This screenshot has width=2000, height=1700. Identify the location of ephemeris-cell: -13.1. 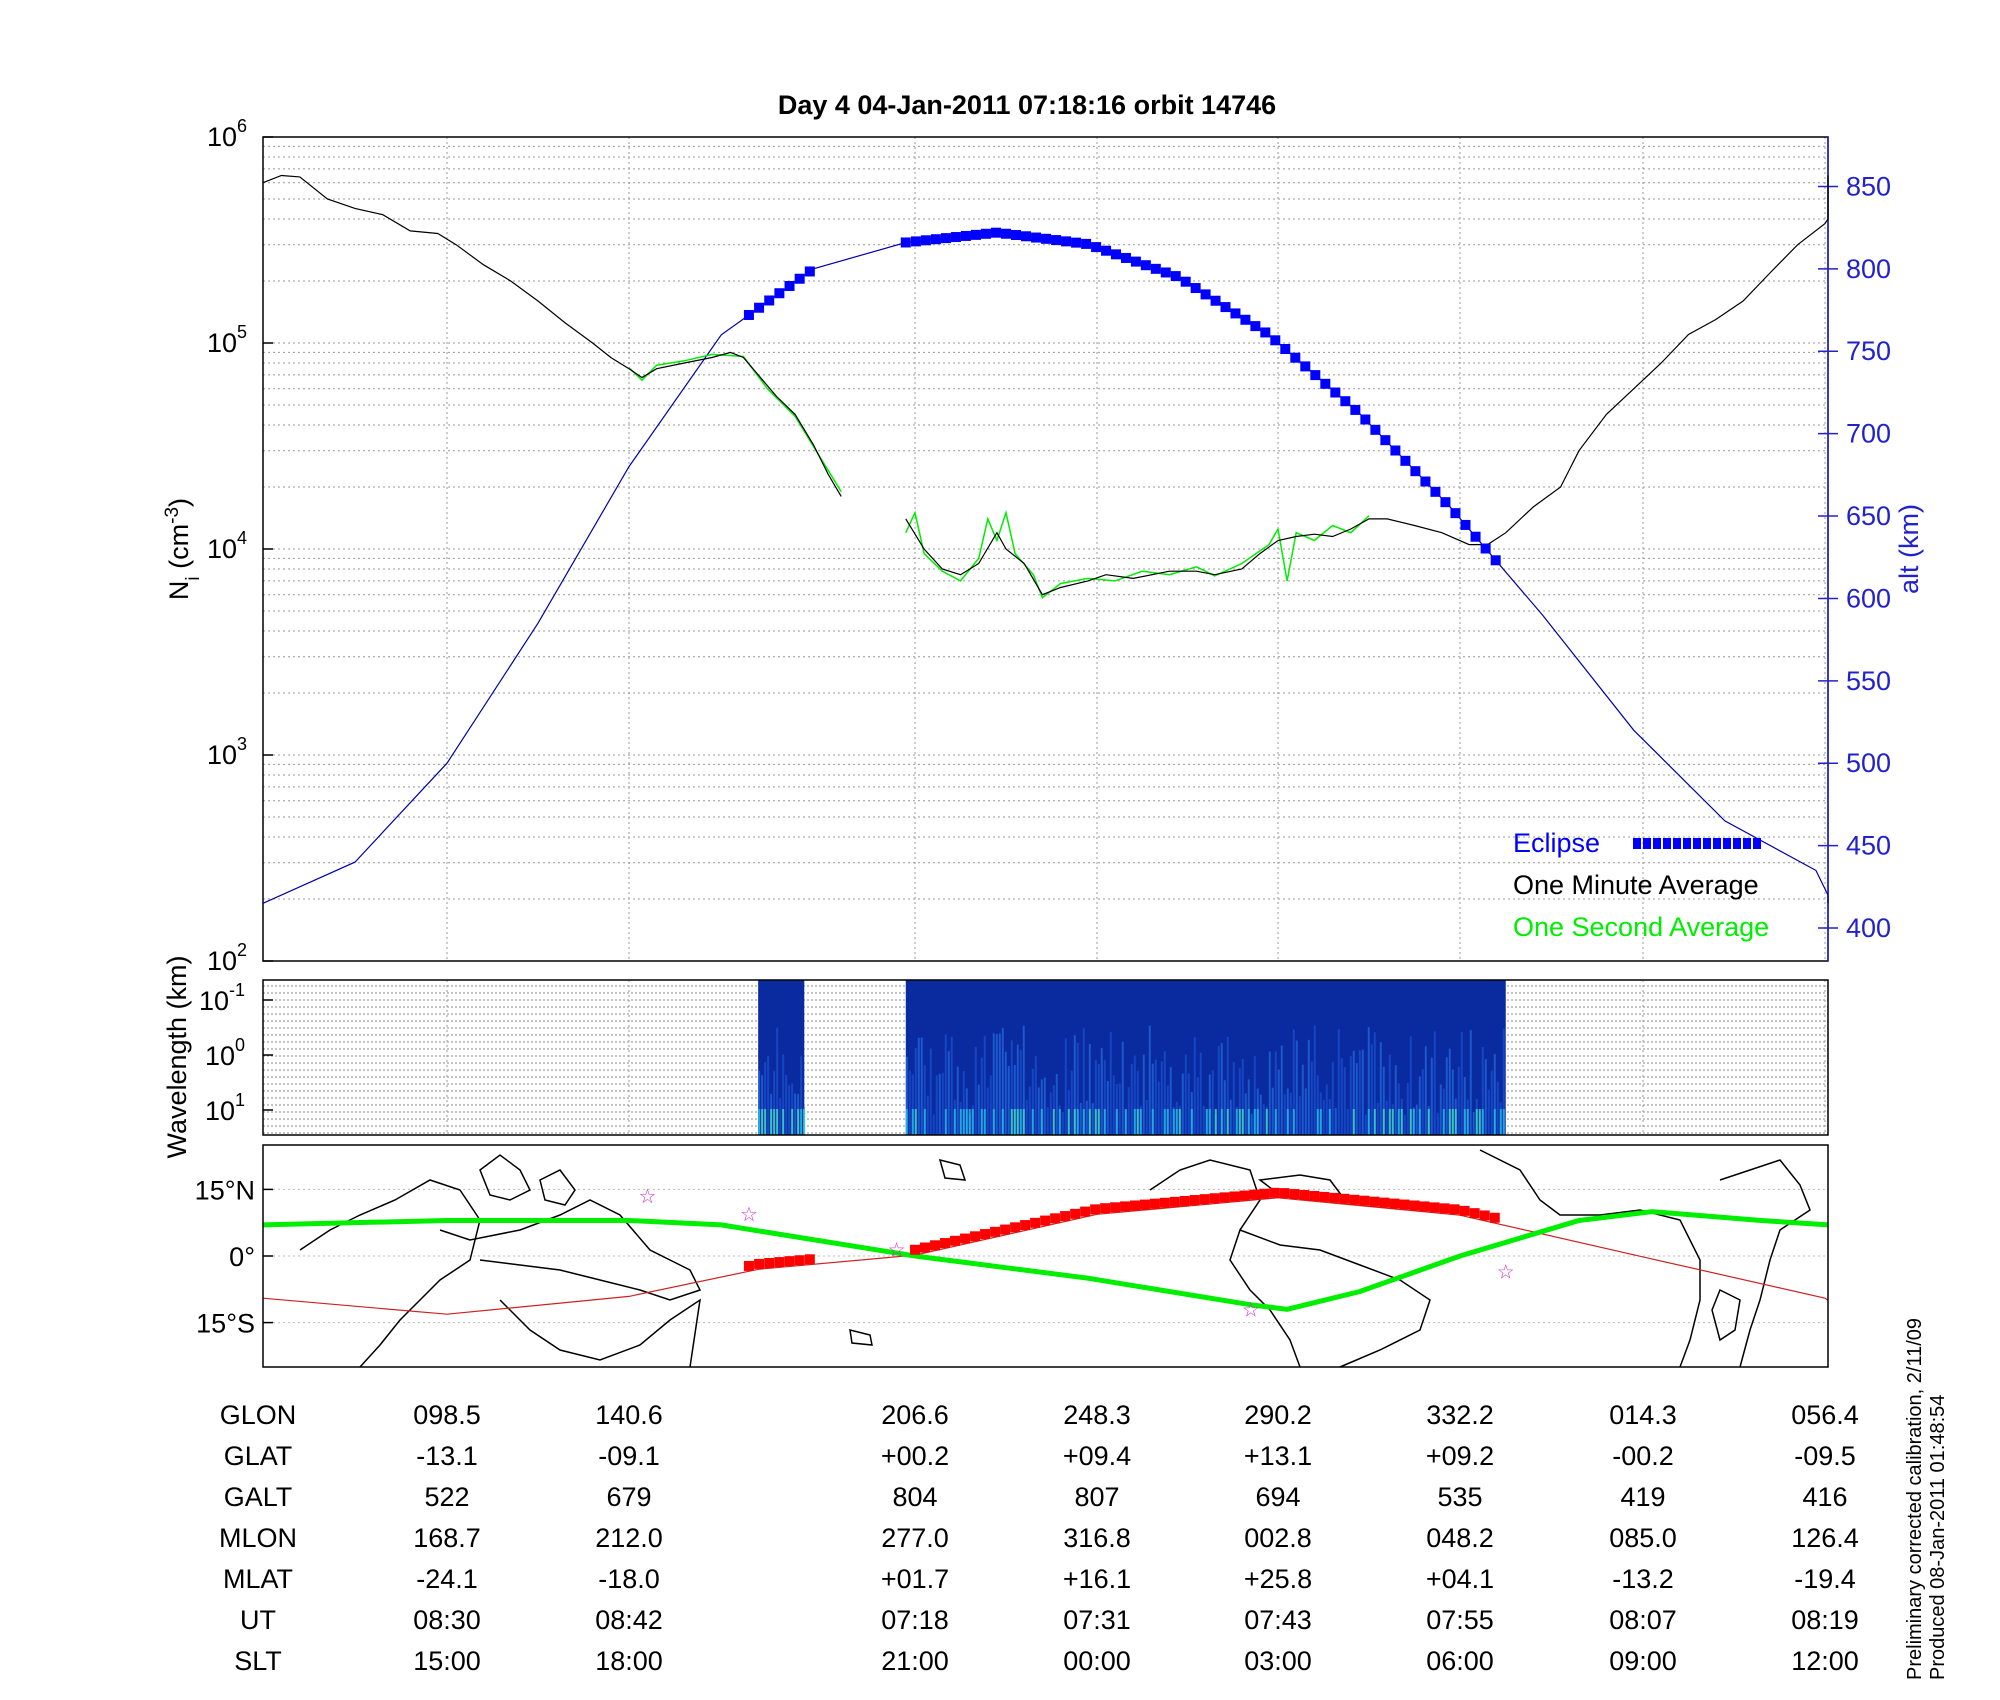
(447, 1456).